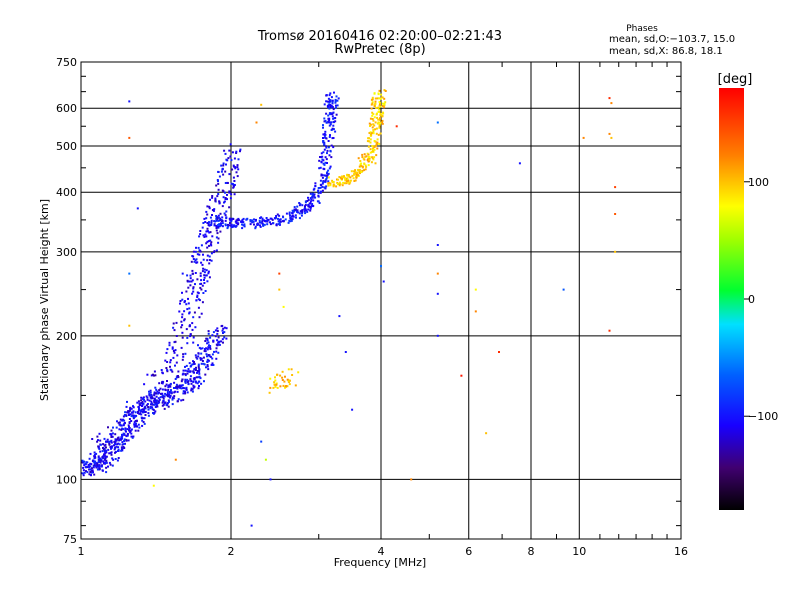  Describe the element at coordinates (66, 62) in the screenshot. I see `y-tick-label: 750` at that location.